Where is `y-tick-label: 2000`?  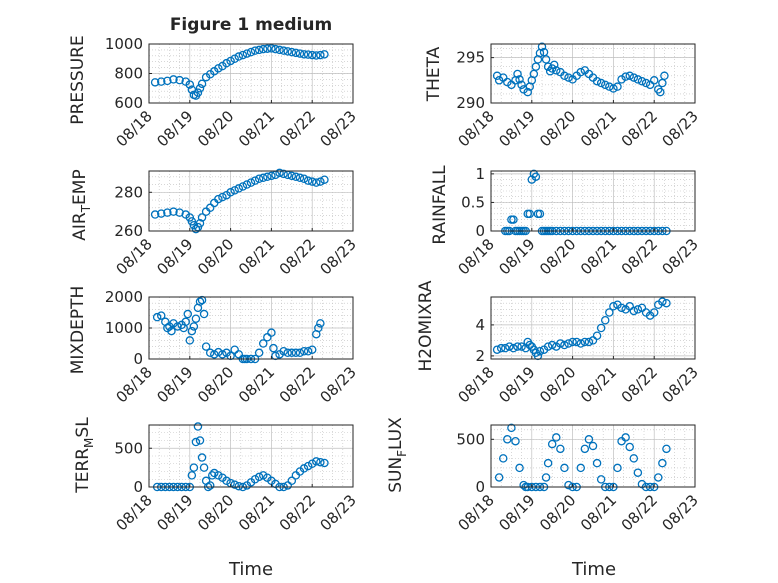
y-tick-label: 2000 is located at coordinates (124, 297).